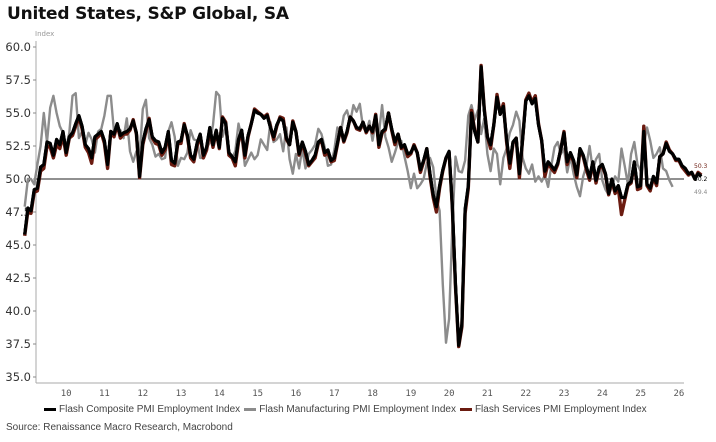  What do you see at coordinates (18, 311) in the screenshot?
I see `y-tick-label: 40.0` at bounding box center [18, 311].